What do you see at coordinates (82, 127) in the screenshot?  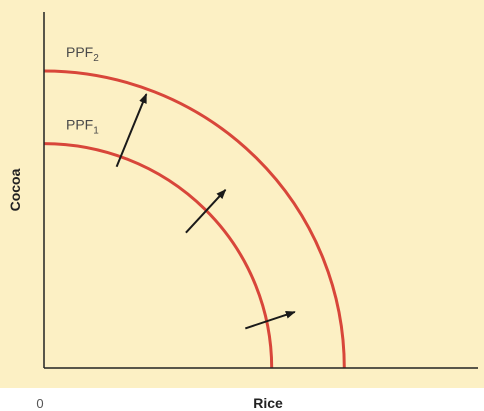 I see `ppf-label-1: PPF1` at bounding box center [82, 127].